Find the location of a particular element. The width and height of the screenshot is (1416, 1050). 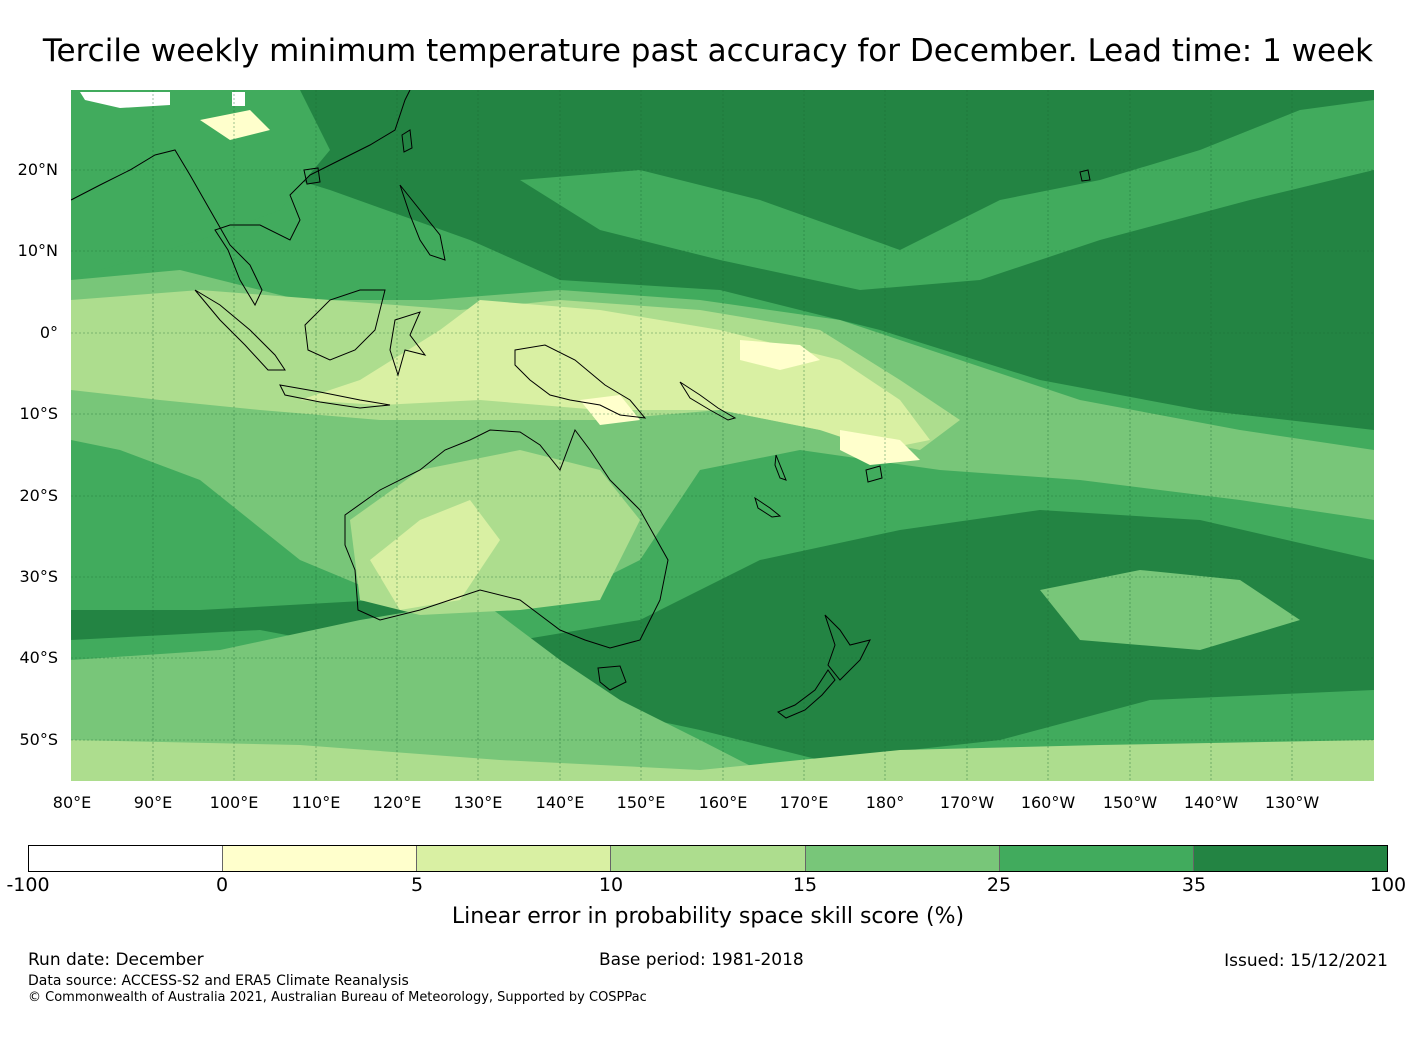

new-zealand-south-coastline is located at coordinates (806, 694).